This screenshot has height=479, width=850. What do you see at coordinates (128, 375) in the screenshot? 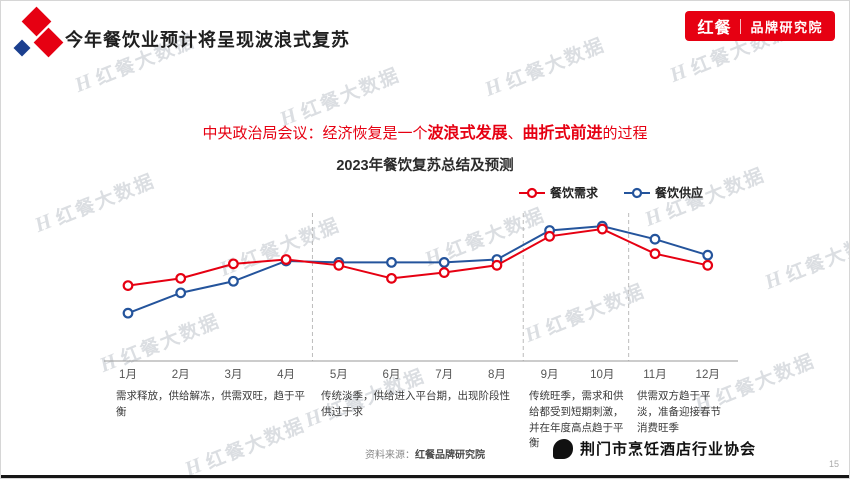
I see `x-tick-label: 1月` at bounding box center [128, 375].